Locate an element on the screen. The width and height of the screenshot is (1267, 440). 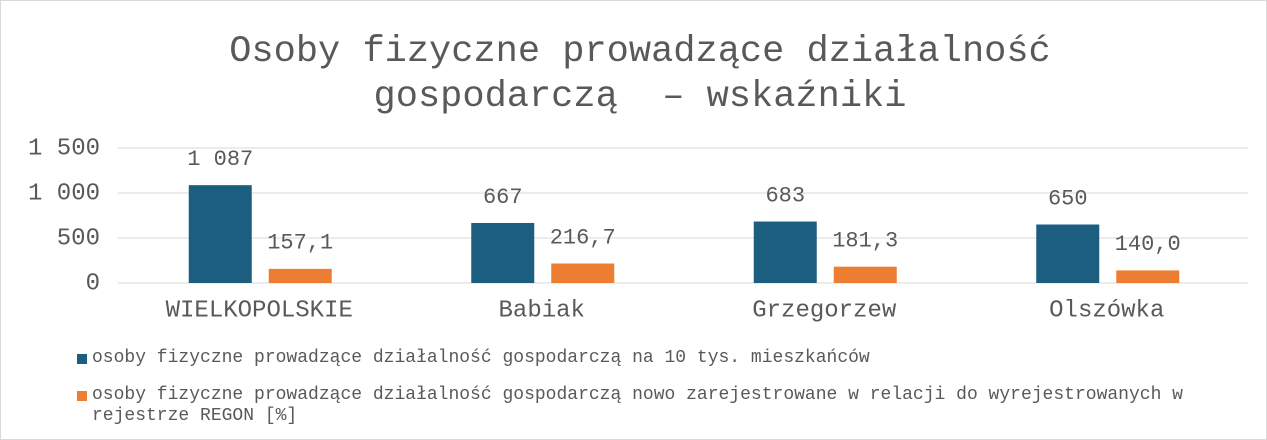
data-label: 1 087 is located at coordinates (220, 159).